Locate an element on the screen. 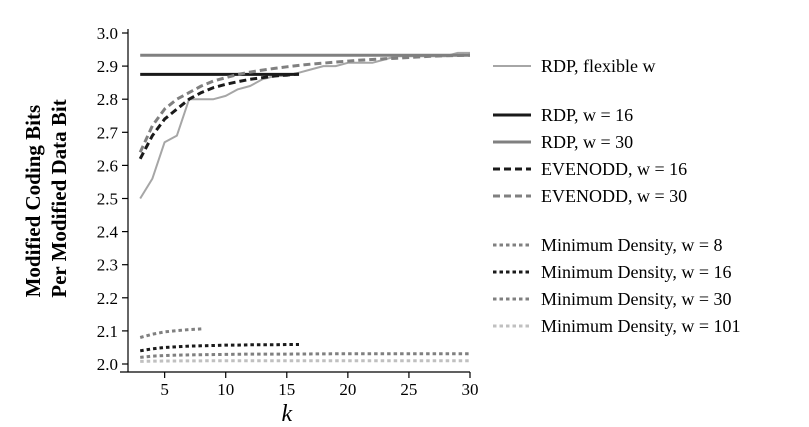  y-tick-label: 2.2 is located at coordinates (107, 298).